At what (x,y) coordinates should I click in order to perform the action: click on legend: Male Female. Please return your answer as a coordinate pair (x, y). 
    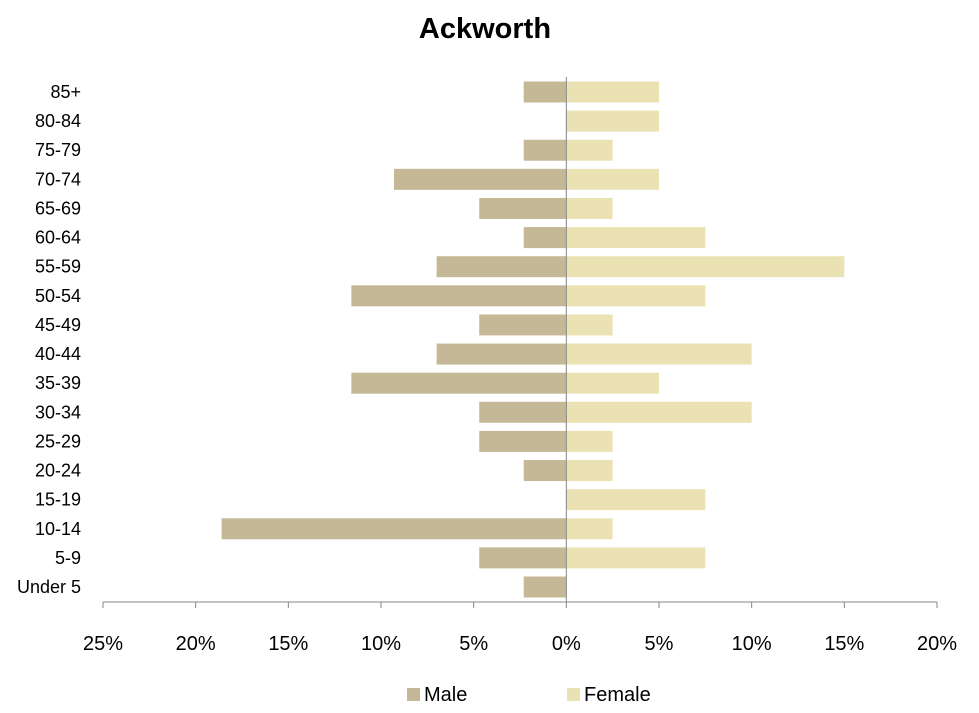
    Looking at the image, I should click on (529, 695).